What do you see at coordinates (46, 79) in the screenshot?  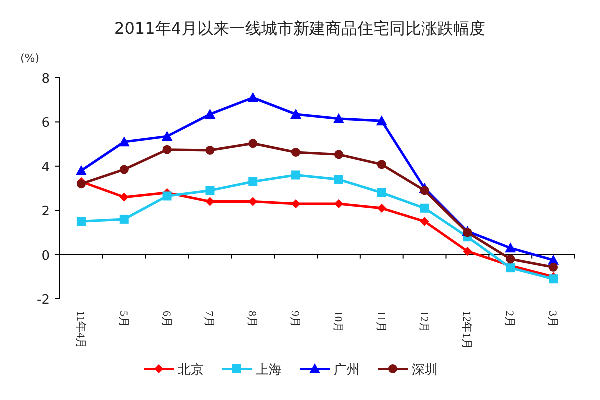 I see `y-tick-label: 8` at bounding box center [46, 79].